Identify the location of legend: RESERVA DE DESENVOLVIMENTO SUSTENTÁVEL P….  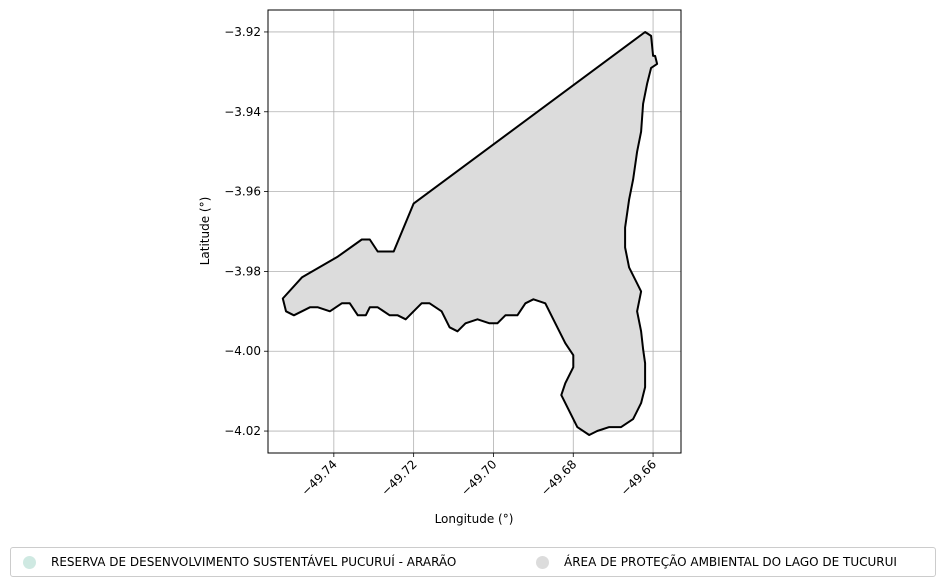
(473, 562).